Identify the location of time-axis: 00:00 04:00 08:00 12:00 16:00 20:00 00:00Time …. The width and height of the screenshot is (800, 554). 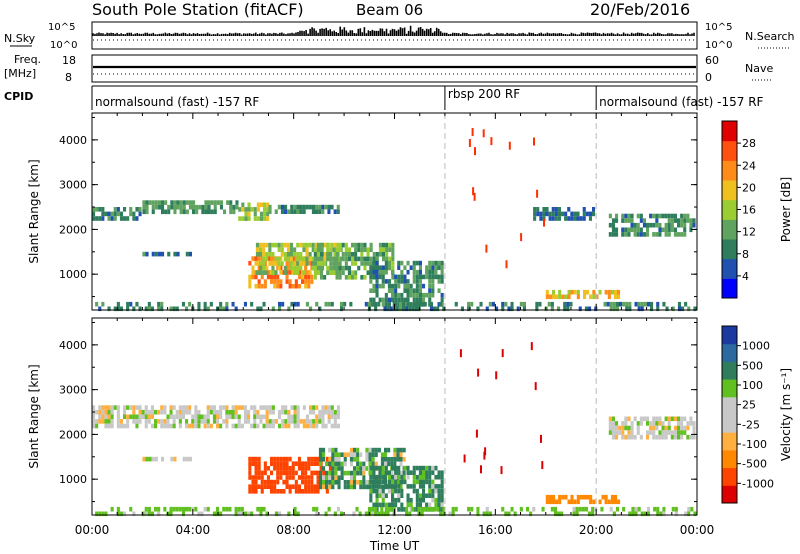
(395, 538).